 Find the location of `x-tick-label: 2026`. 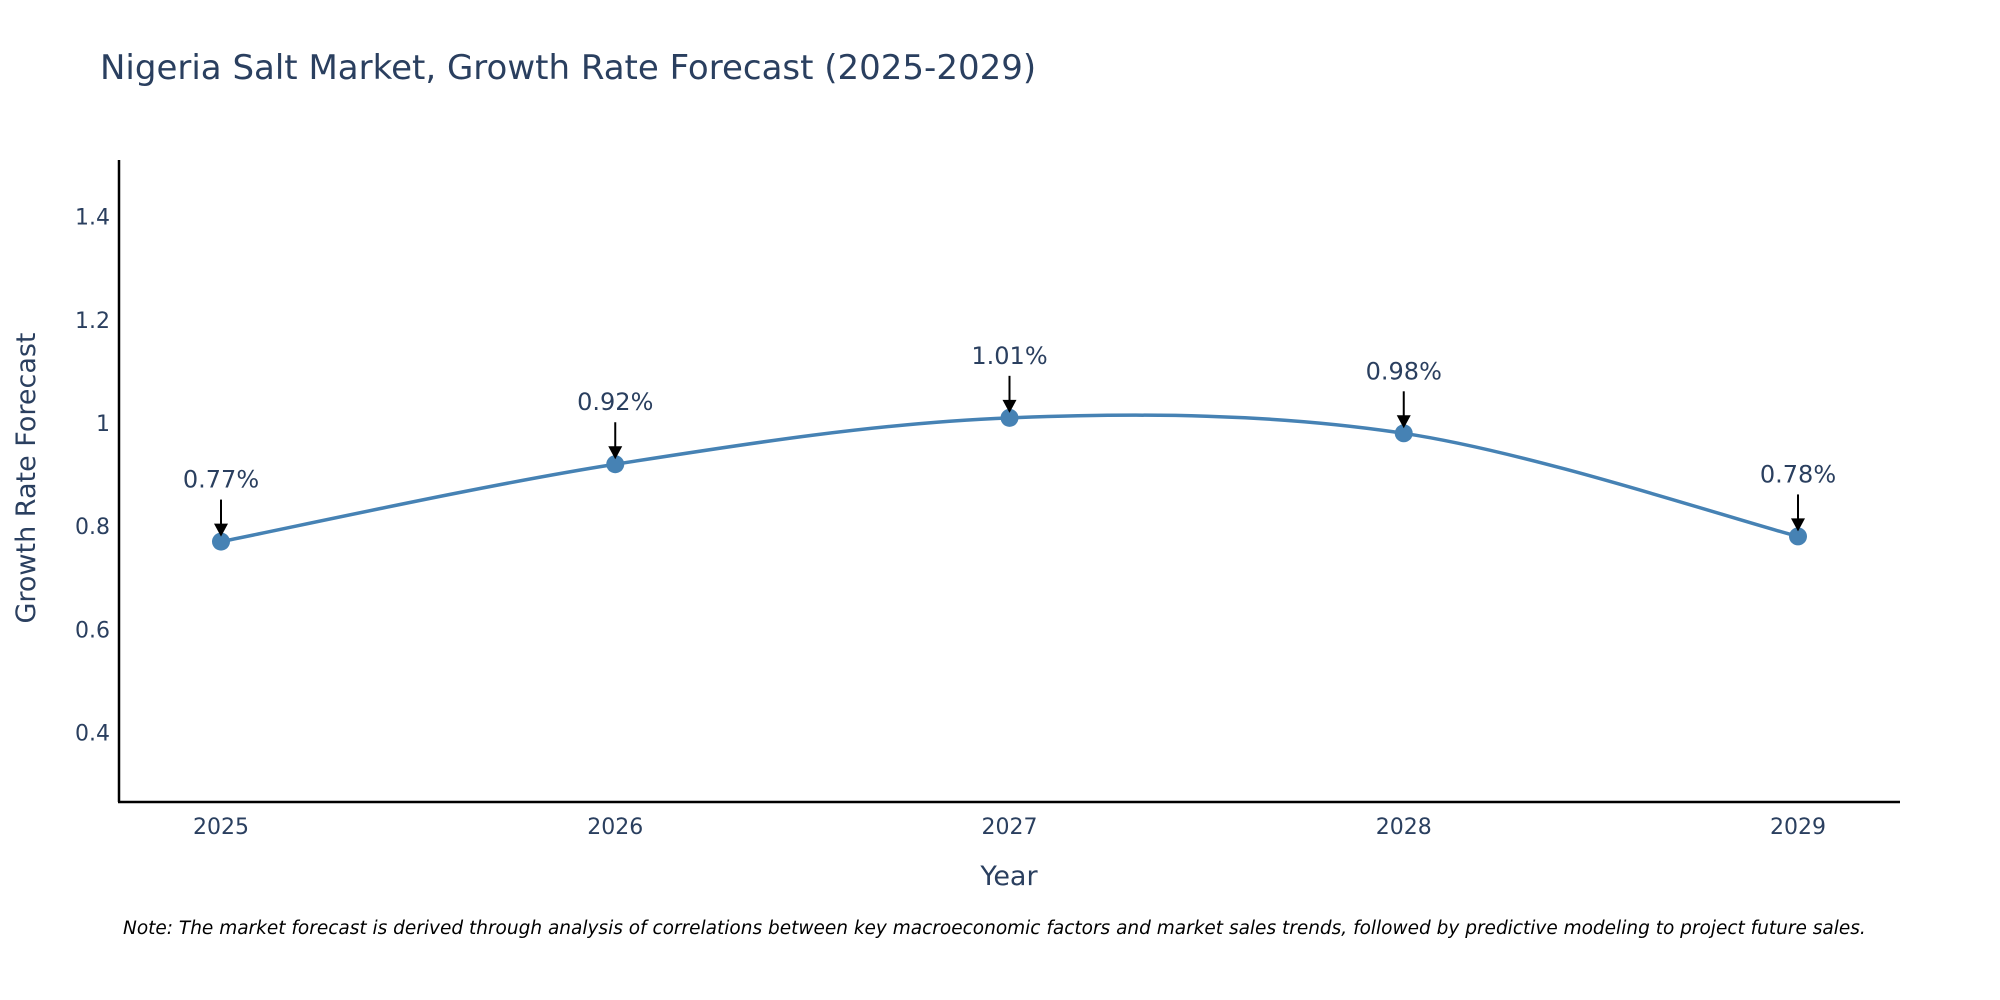

x-tick-label: 2026 is located at coordinates (615, 827).